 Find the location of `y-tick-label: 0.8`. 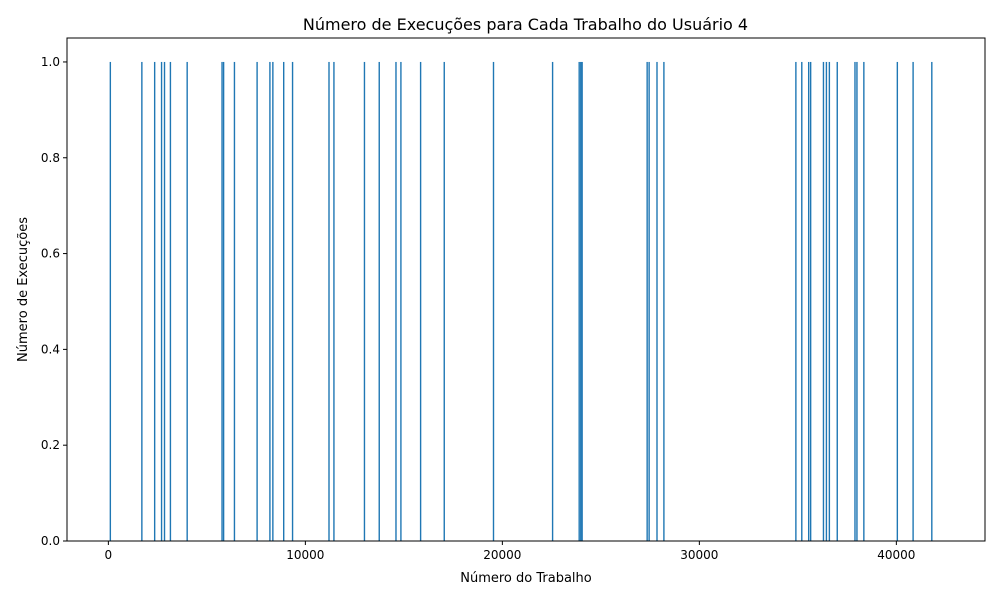

y-tick-label: 0.8 is located at coordinates (50, 158).